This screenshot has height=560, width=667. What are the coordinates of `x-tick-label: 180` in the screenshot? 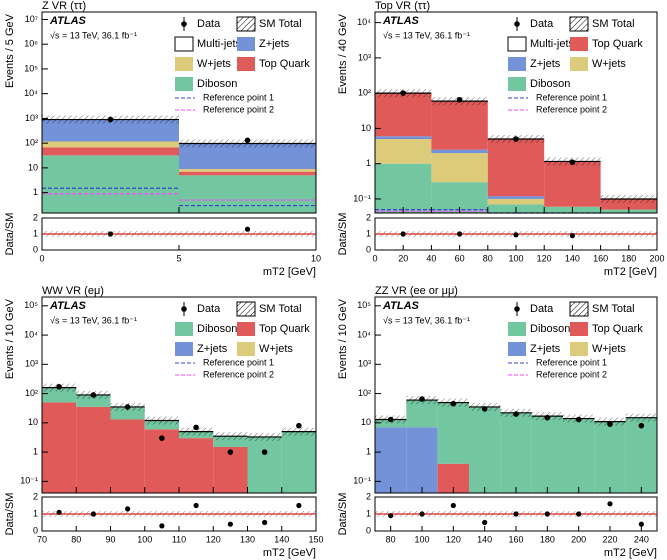 It's located at (628, 258).